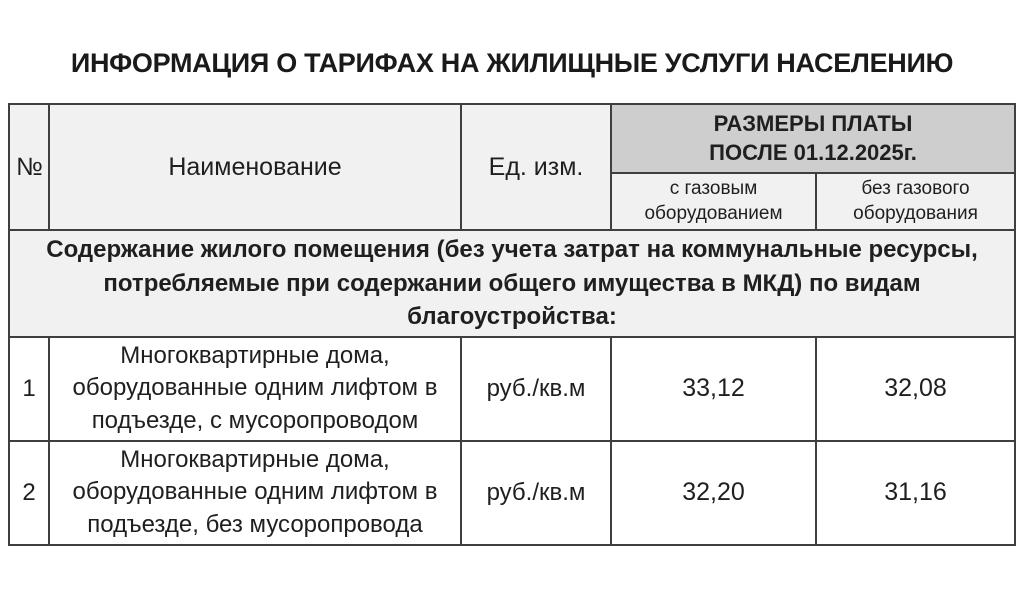  I want to click on col-header-unit: Ед. изм., so click(536, 167).